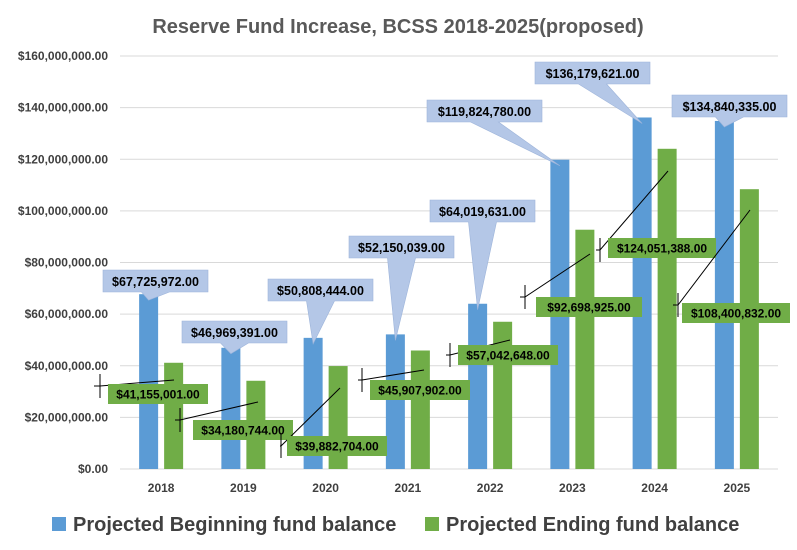 This screenshot has width=797, height=550. What do you see at coordinates (234, 333) in the screenshot?
I see `data-label-beginning-2019: $46,969,391.00` at bounding box center [234, 333].